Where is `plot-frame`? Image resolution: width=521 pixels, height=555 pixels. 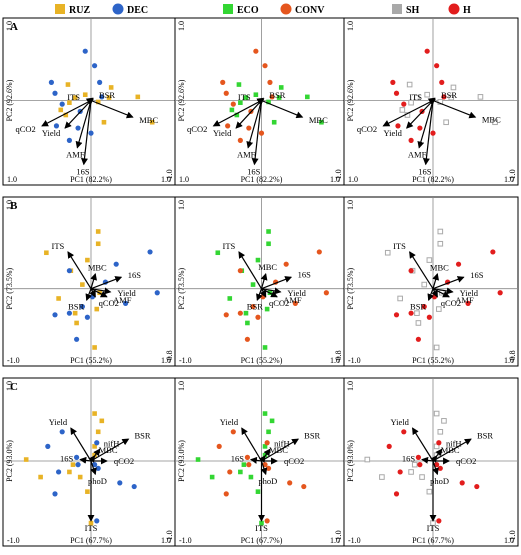
plot-frame is located at coordinates (259, 281).